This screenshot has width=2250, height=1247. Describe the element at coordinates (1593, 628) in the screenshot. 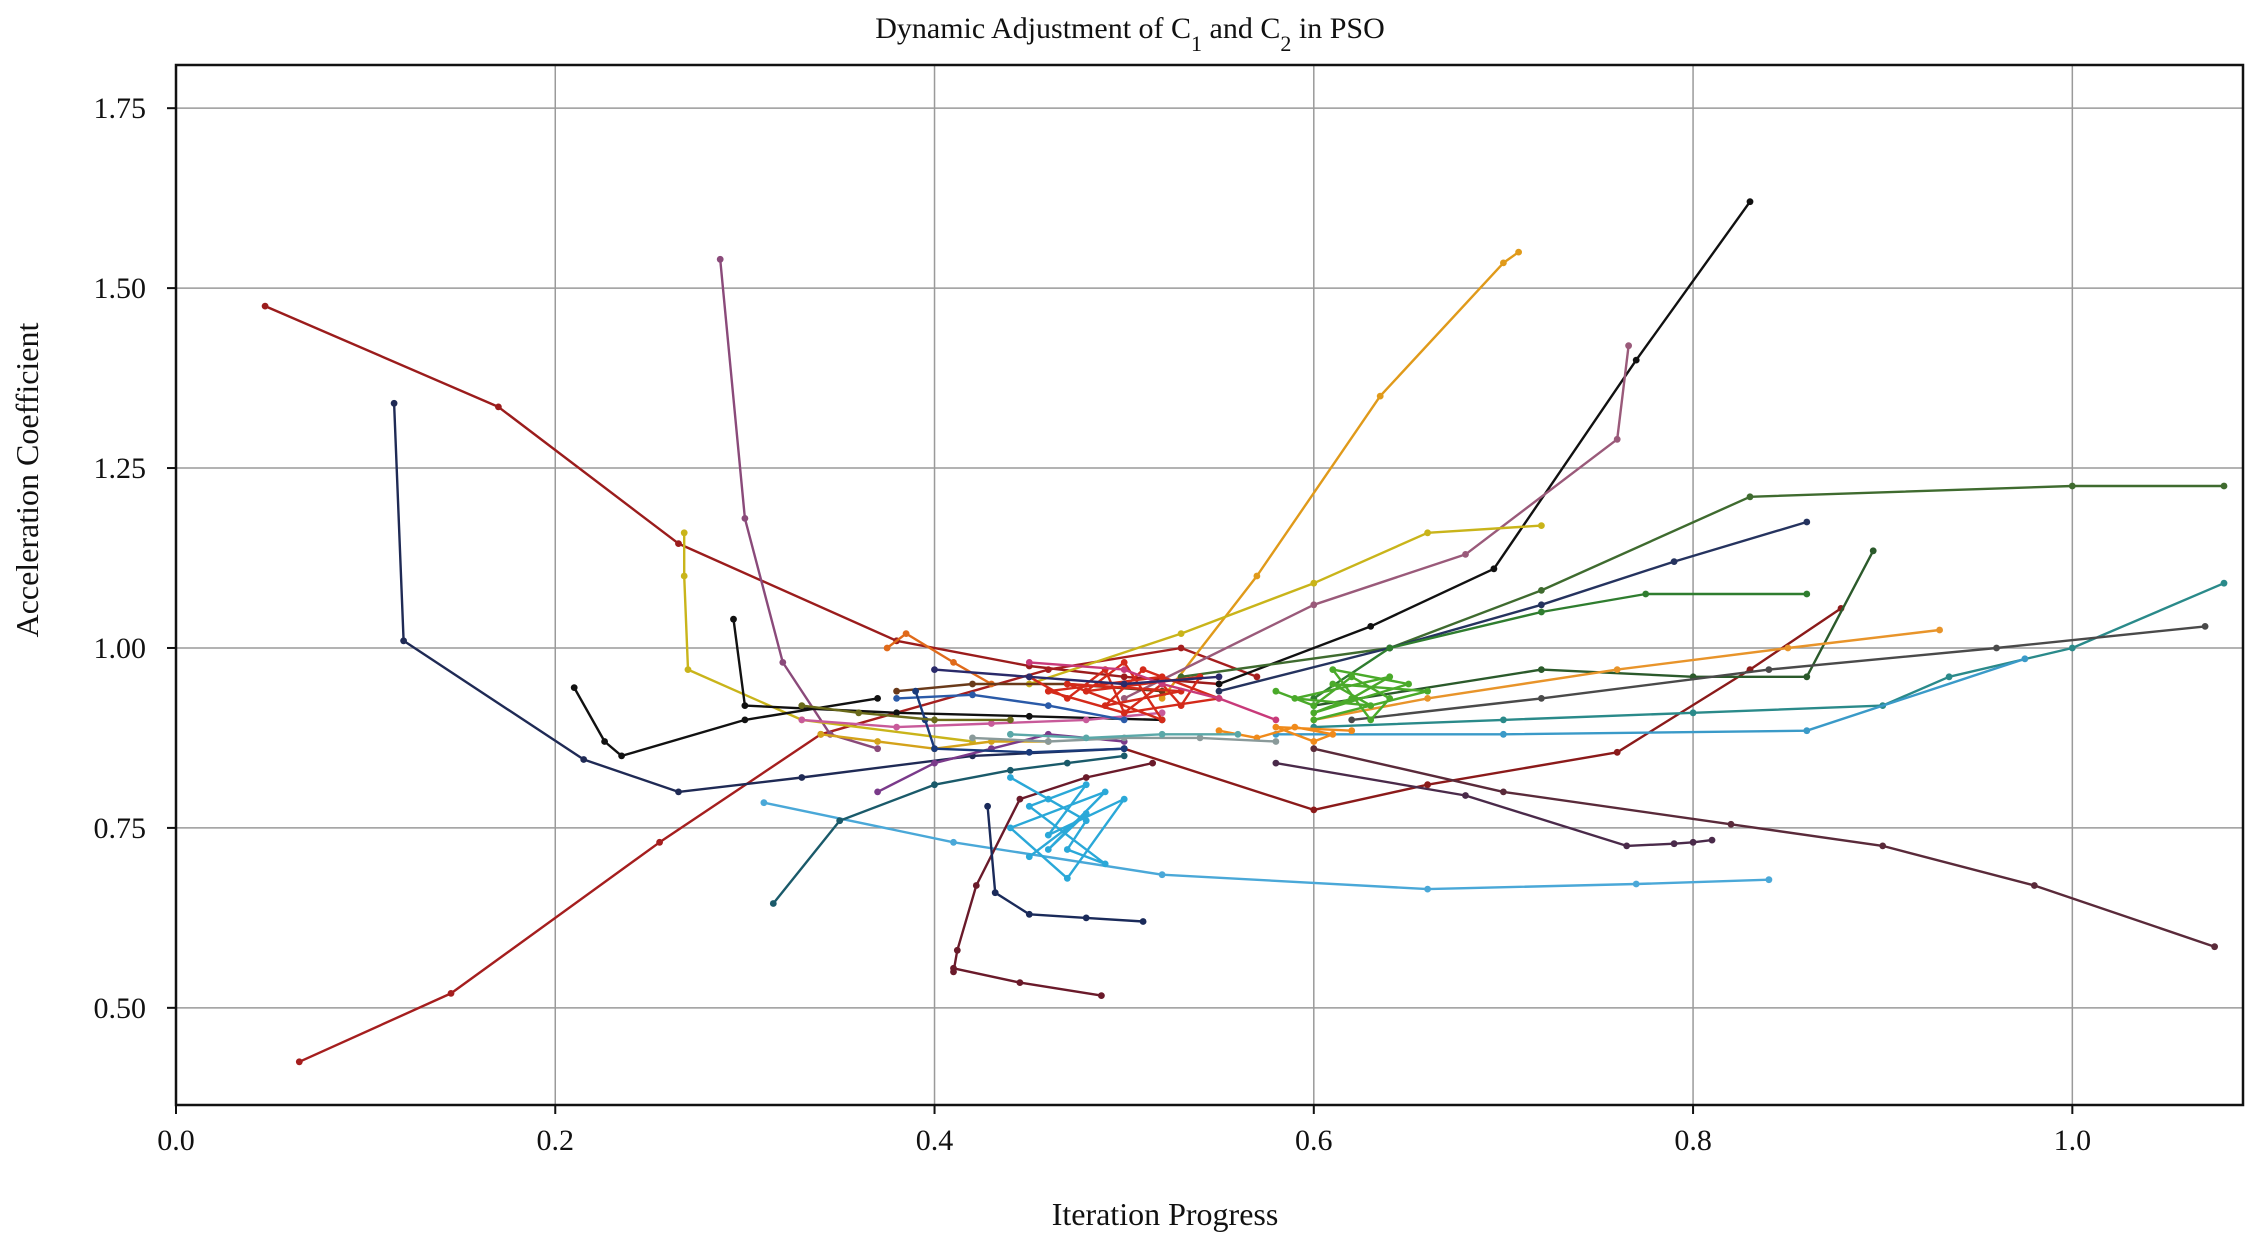

I see `series-darkgreen-right` at that location.